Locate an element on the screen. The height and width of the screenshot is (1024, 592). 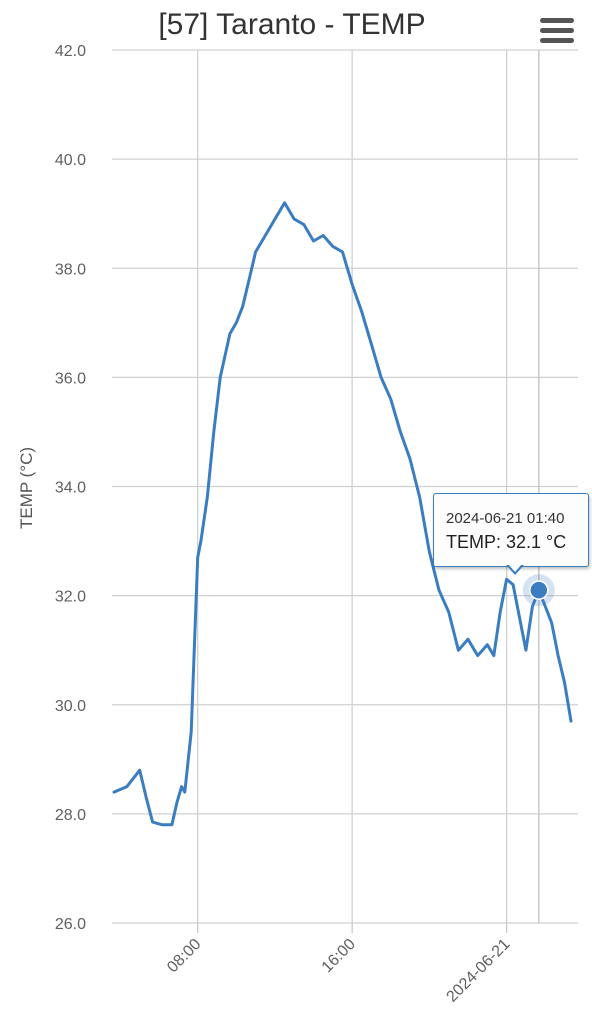
tooltip-arrow-inner is located at coordinates (515, 568).